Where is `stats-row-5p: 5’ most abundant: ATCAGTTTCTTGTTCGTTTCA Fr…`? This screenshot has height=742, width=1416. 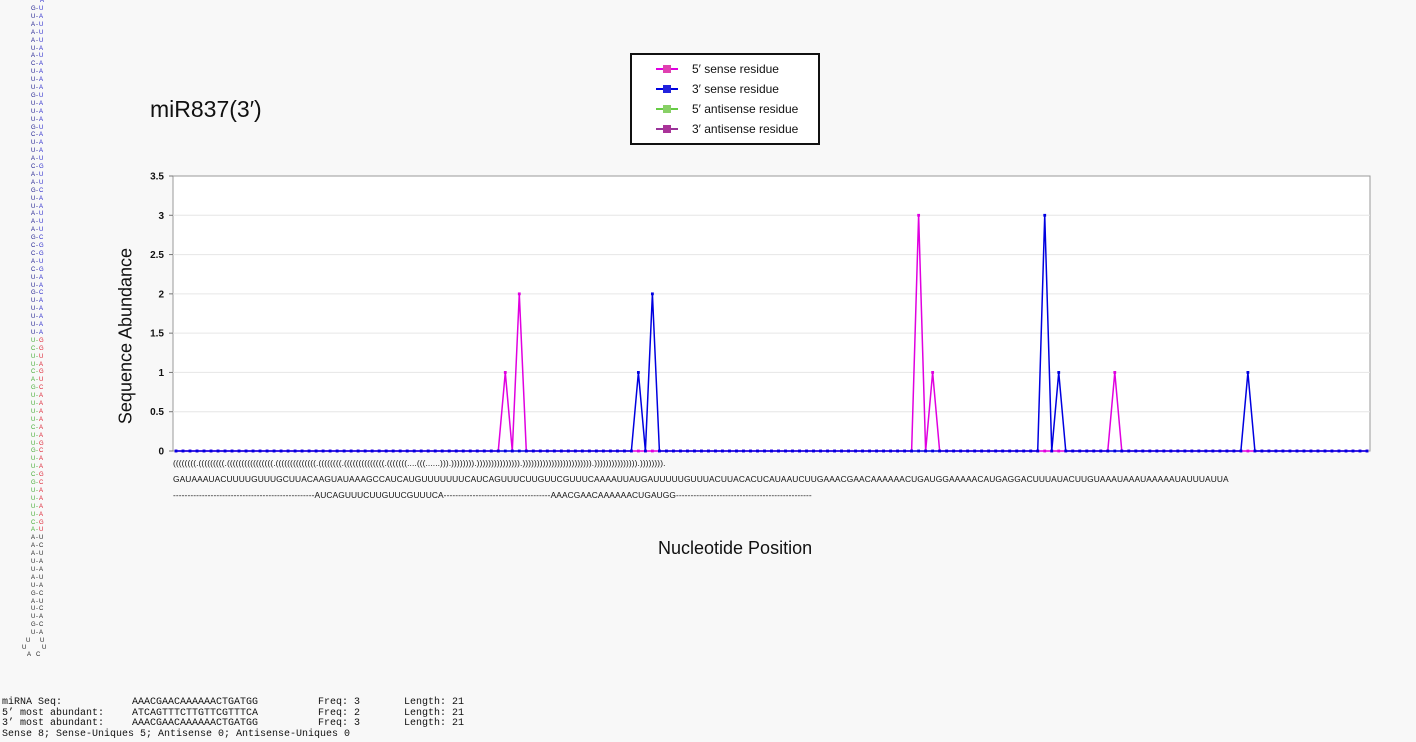
stats-row-5p: 5’ most abundant: ATCAGTTTCTTGTTCGTTTCA Fr… is located at coordinates (243, 714).